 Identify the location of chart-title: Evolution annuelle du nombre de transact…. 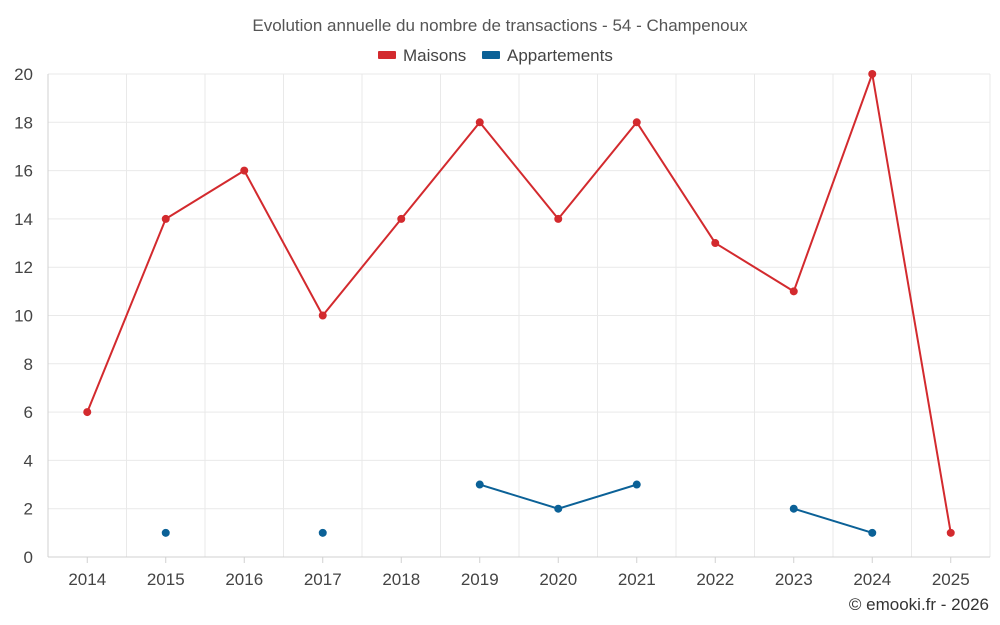
(500, 25).